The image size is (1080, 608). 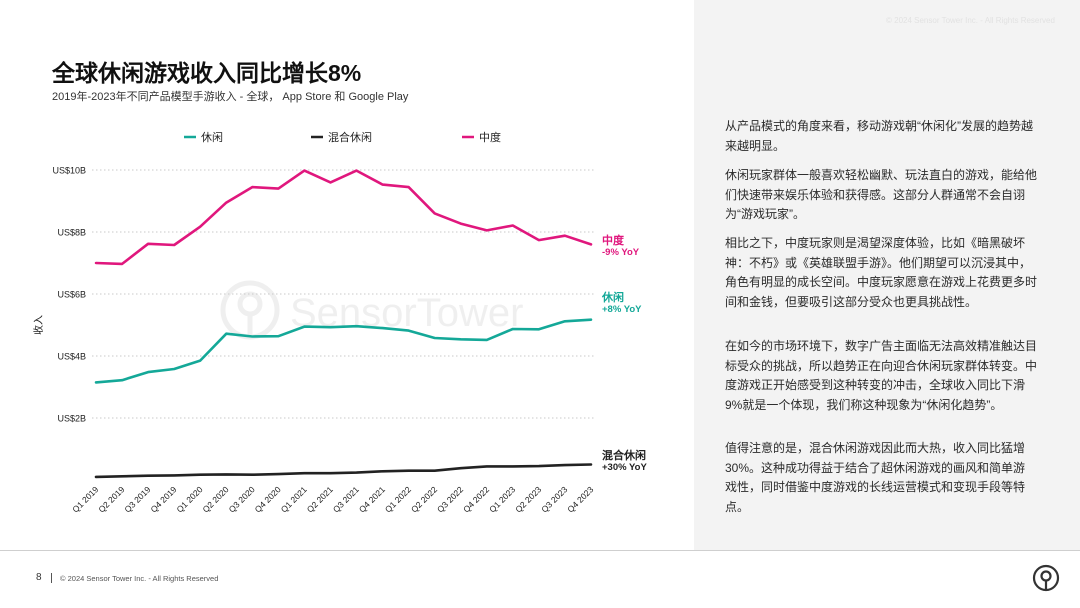 I want to click on chart-legend: 休闲 混合休闲 中度, so click(x=342, y=137).